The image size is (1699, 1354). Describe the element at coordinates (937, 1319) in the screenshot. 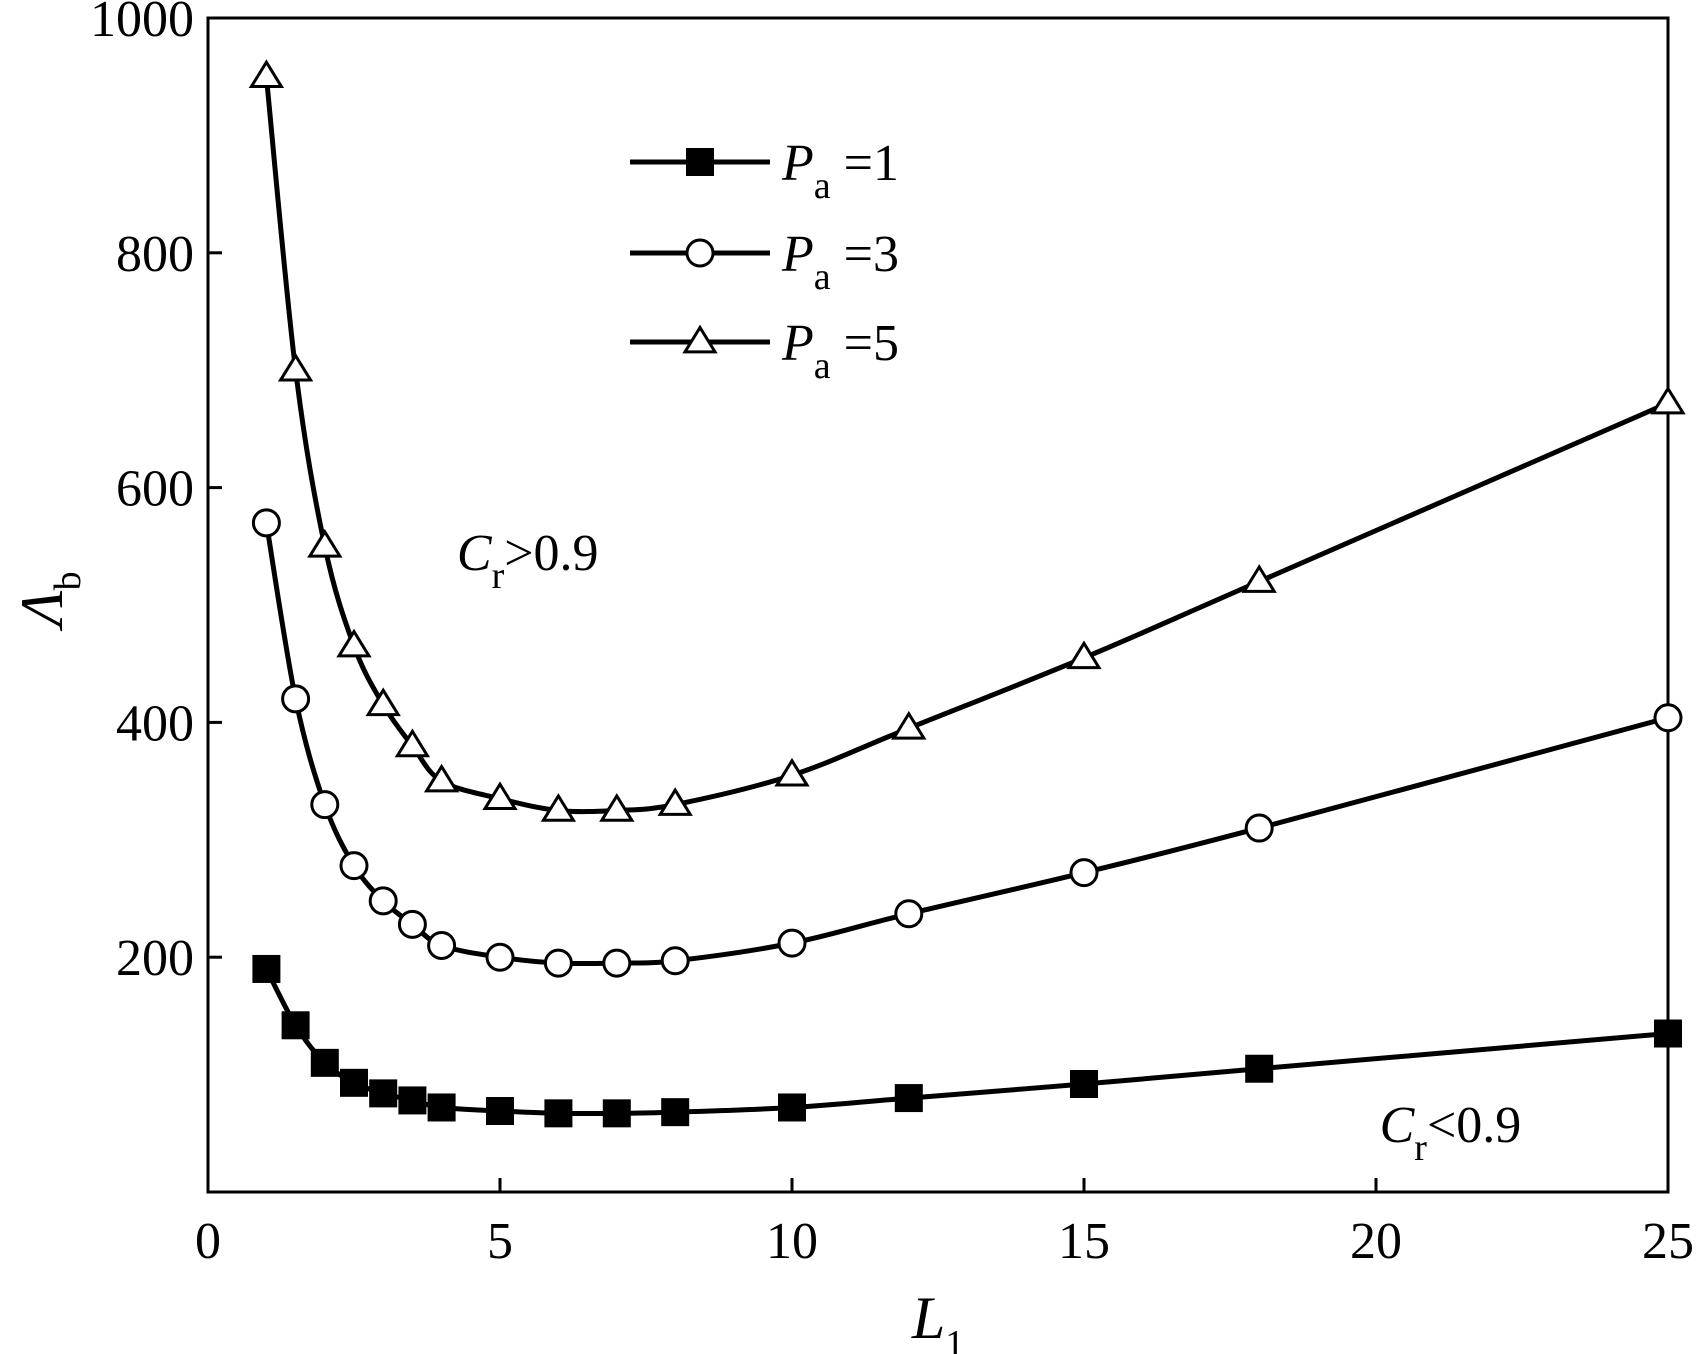

I see `x-axis-label: L1` at that location.